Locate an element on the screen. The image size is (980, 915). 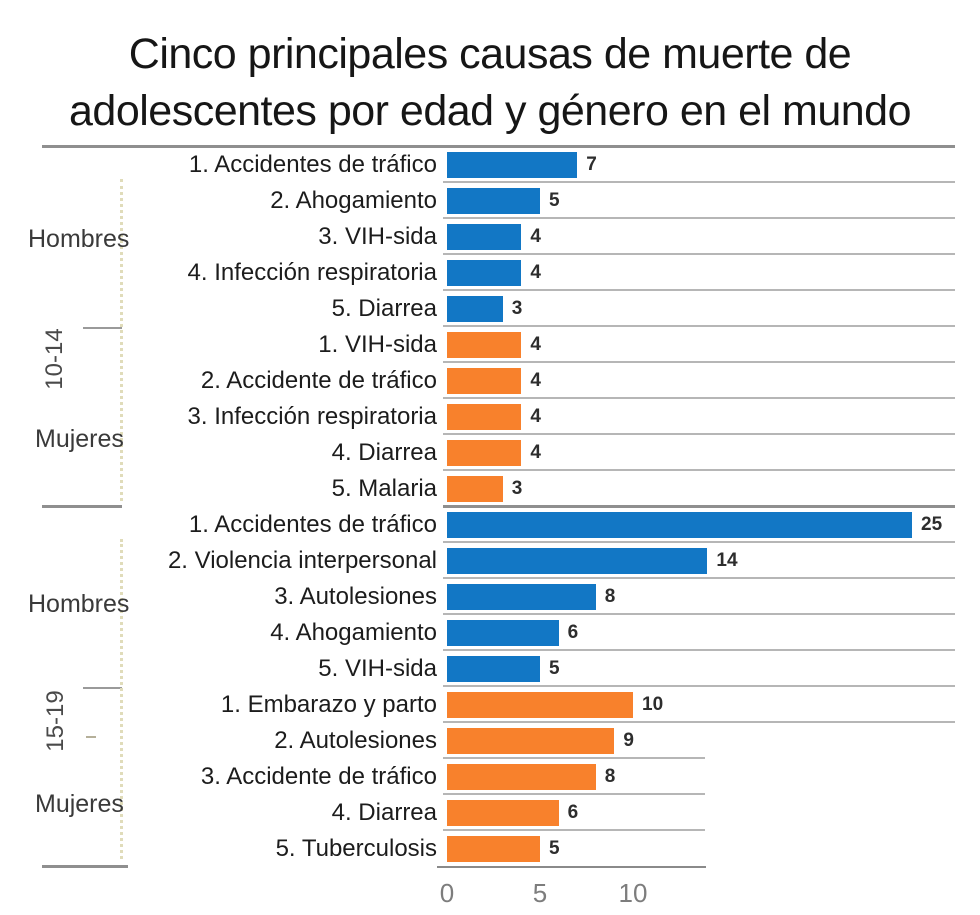
chart-row: 4. Ahogamiento 6 is located at coordinates (490, 633).